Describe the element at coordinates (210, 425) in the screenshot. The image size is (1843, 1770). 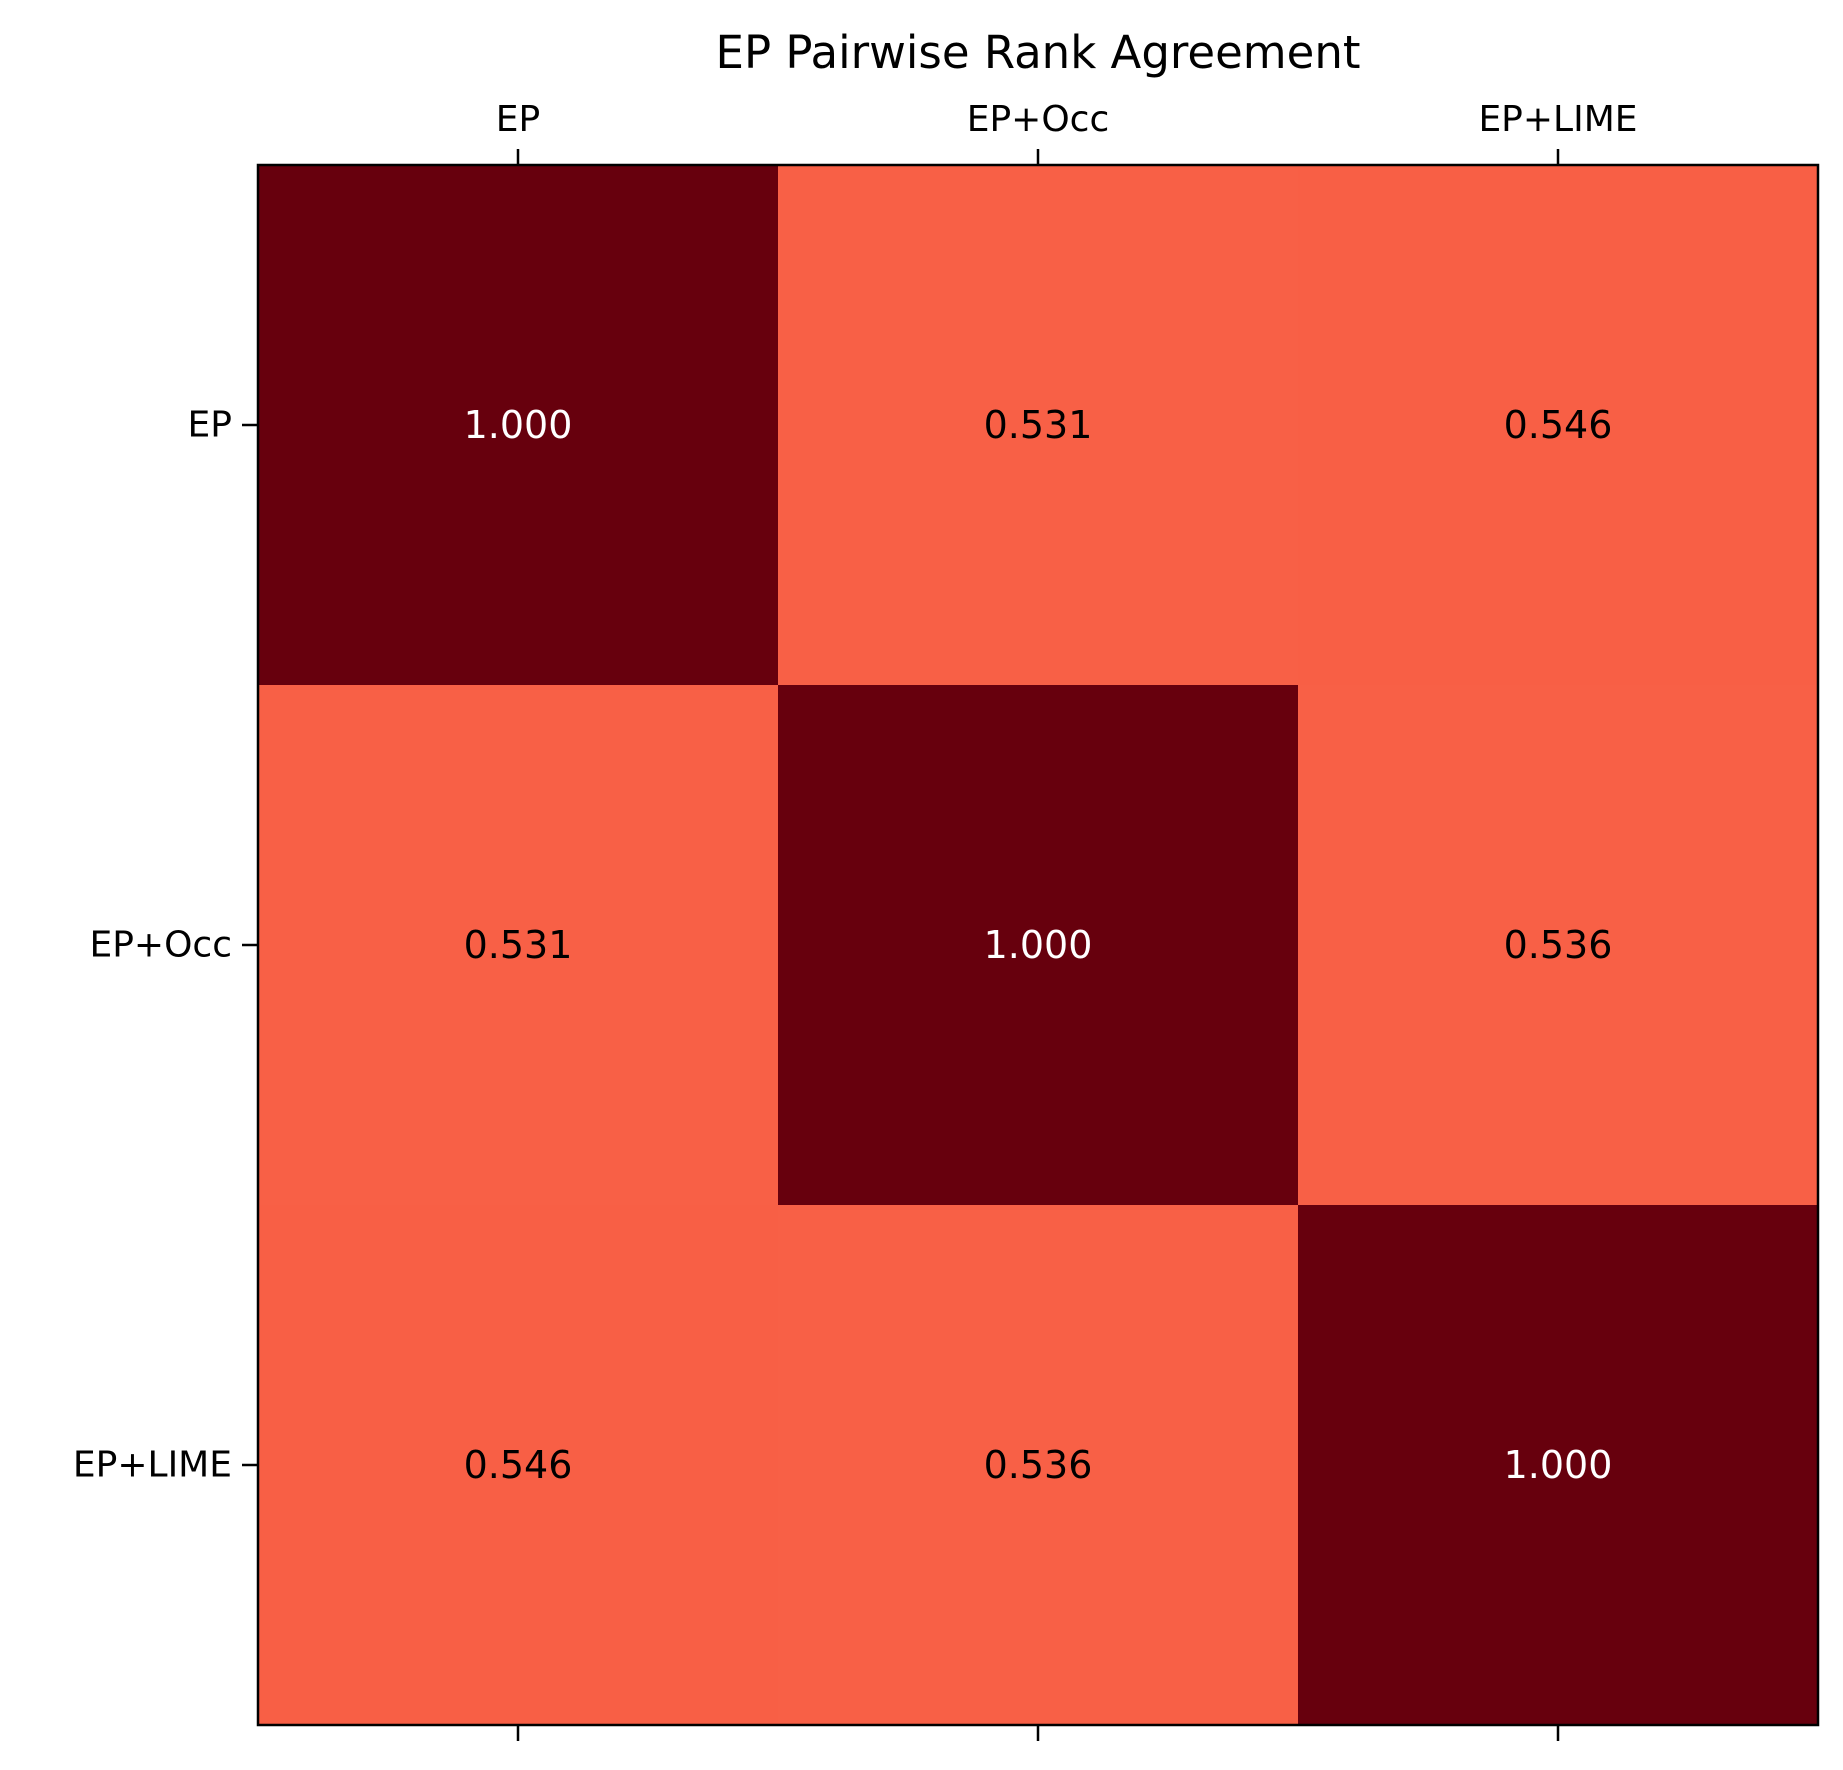
I see `y-tick-label: EP` at that location.